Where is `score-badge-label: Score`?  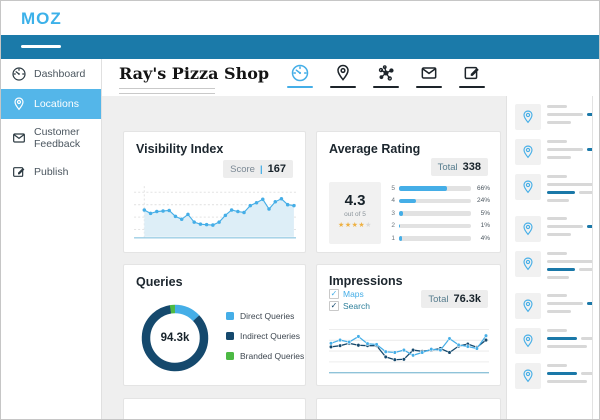 score-badge-label: Score is located at coordinates (242, 169).